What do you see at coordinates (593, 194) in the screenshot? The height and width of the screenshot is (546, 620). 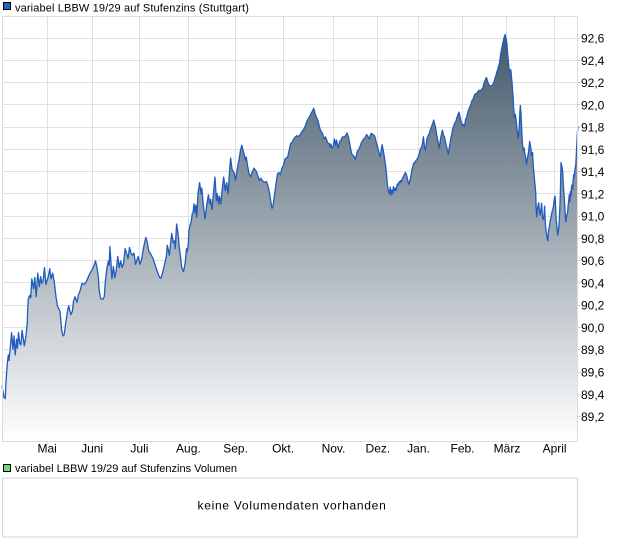 I see `svg-text: 91,2` at bounding box center [593, 194].